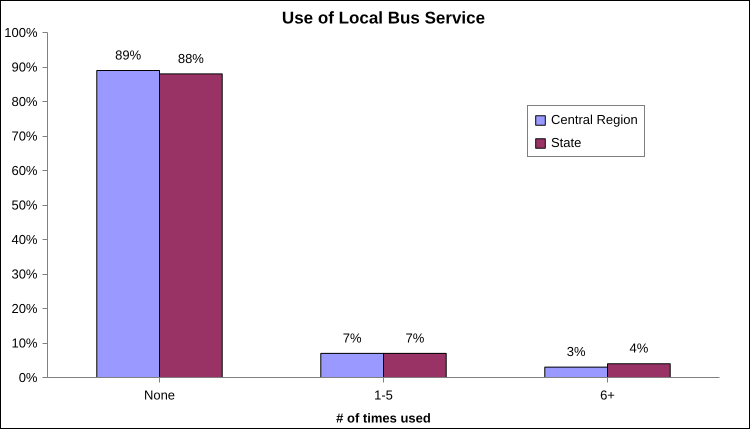 The width and height of the screenshot is (750, 429). I want to click on data-label: 4%, so click(639, 348).